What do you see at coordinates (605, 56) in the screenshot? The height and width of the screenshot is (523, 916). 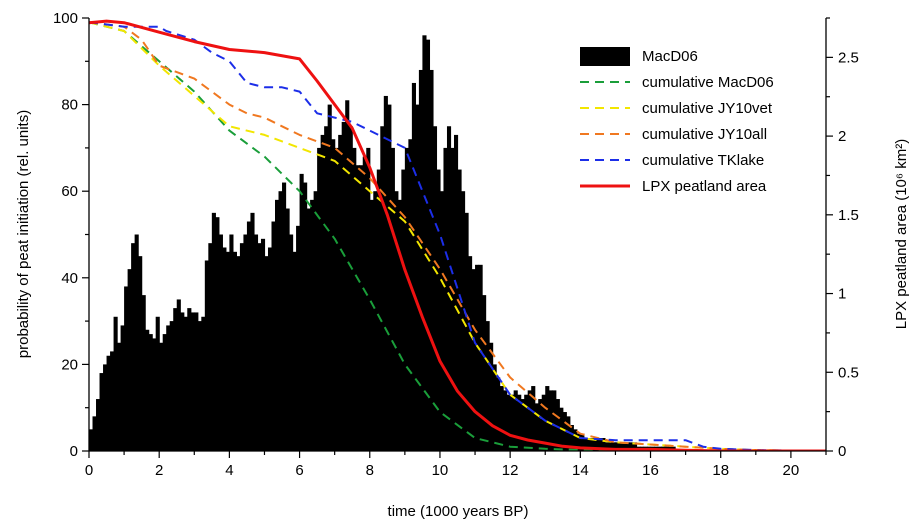 I see `legend-swatch-histogram` at bounding box center [605, 56].